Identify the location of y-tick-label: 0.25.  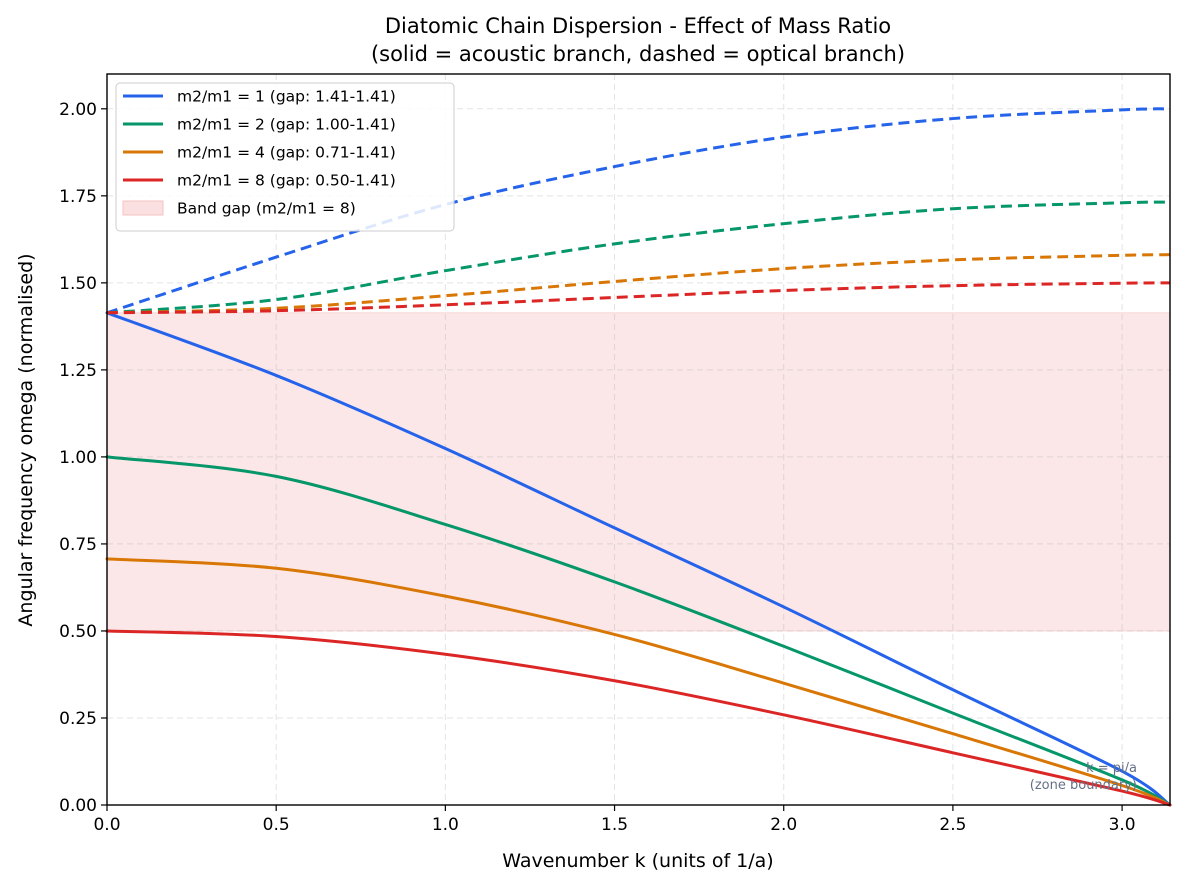
(78, 719).